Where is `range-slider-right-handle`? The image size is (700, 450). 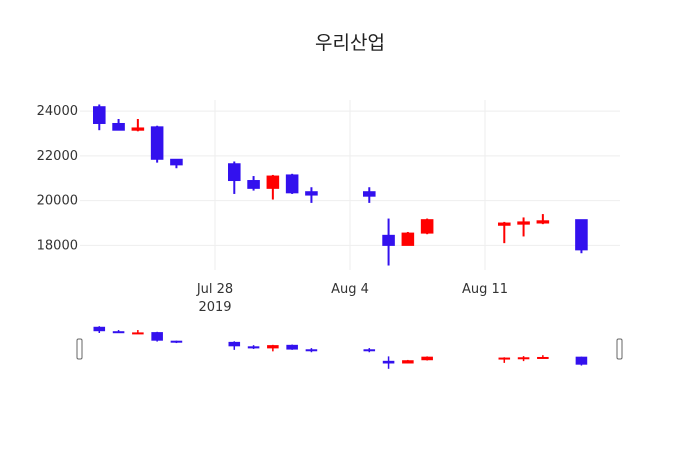 range-slider-right-handle is located at coordinates (619, 349).